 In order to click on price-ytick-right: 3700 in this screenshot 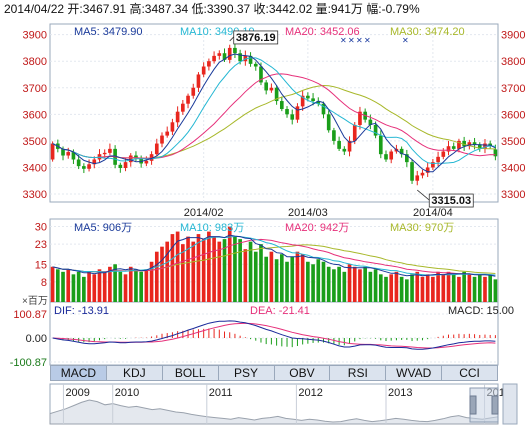, I will do `click(513, 89)`.